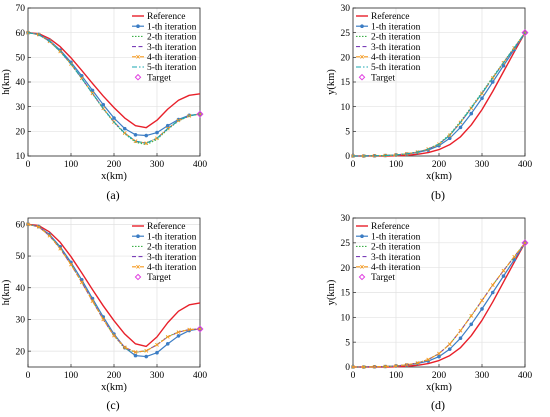 The width and height of the screenshot is (550, 417). I want to click on y-tick: 70, so click(21, 9).